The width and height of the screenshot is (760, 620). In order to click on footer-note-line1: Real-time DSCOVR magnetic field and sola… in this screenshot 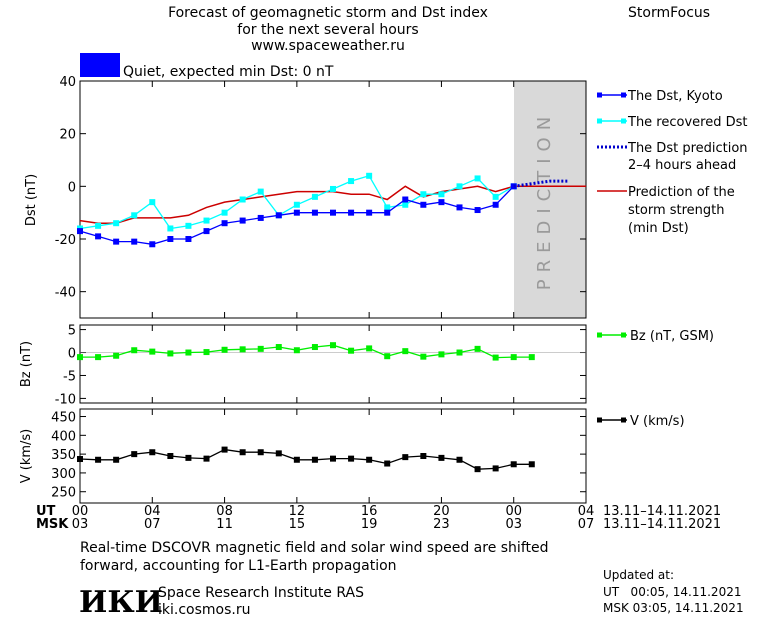, I will do `click(314, 548)`.